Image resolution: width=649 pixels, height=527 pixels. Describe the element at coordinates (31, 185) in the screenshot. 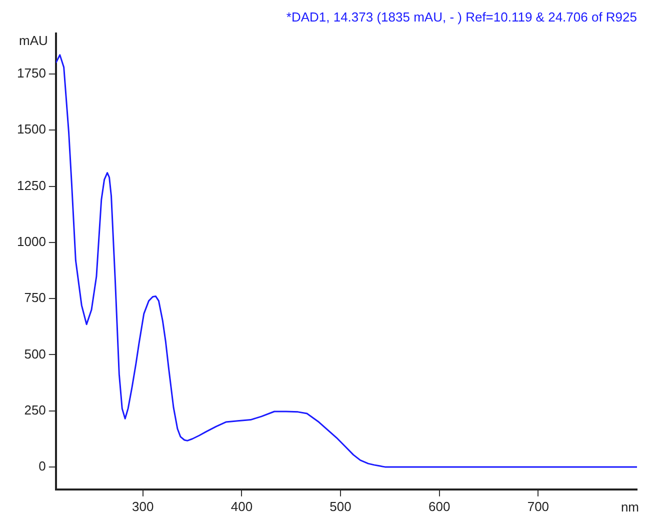

I see `y-tick-label: 1250` at that location.